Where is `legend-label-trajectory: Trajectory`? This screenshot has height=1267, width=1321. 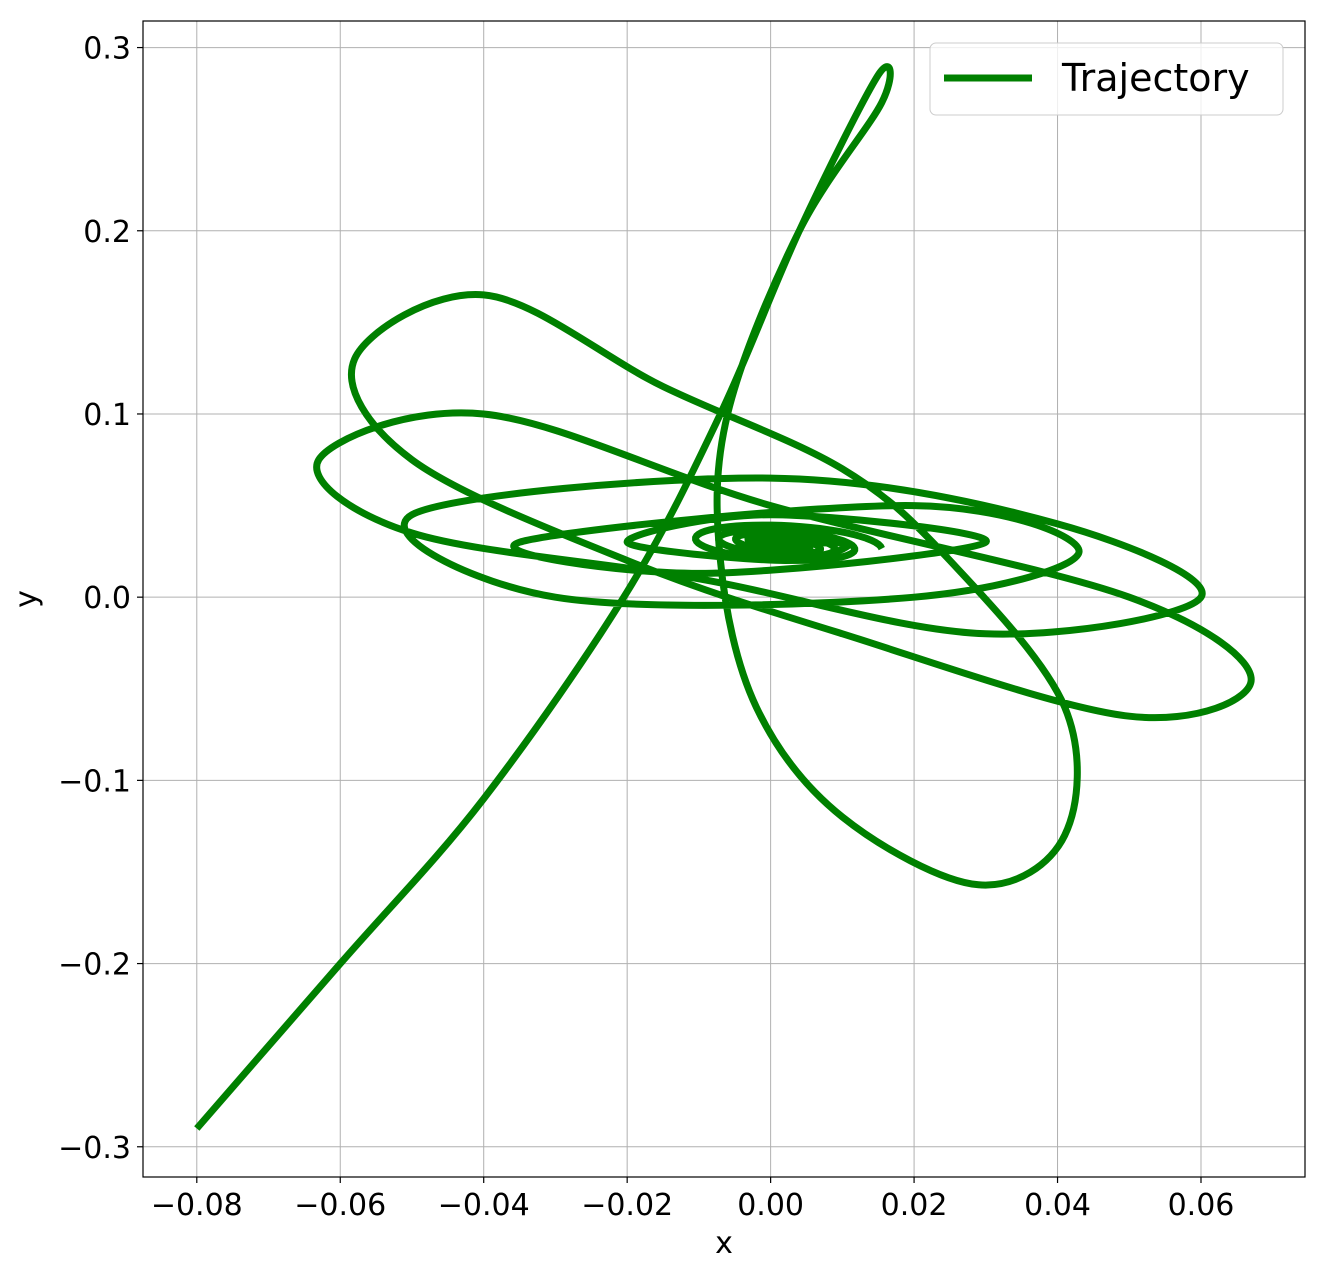
legend-label-trajectory: Trajectory is located at coordinates (1155, 78).